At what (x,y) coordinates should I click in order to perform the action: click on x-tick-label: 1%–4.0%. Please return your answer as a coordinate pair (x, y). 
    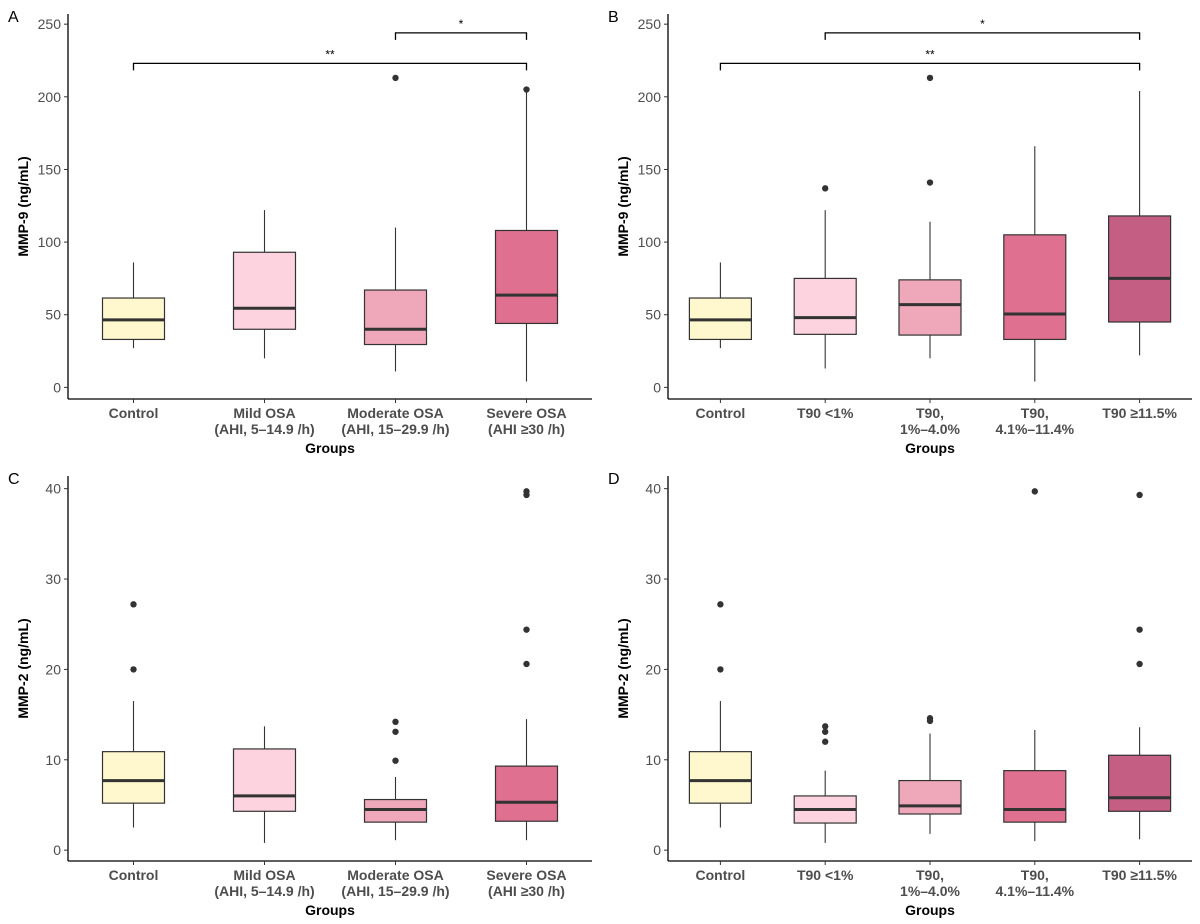
    Looking at the image, I should click on (930, 429).